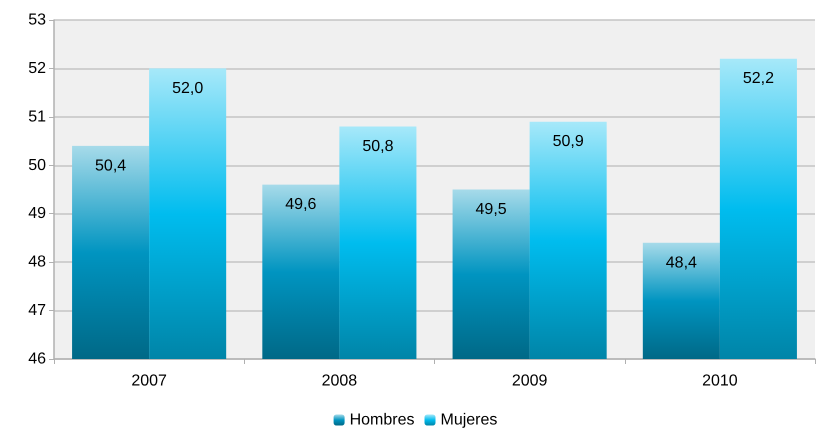  I want to click on legend-label: Hombres, so click(382, 420).